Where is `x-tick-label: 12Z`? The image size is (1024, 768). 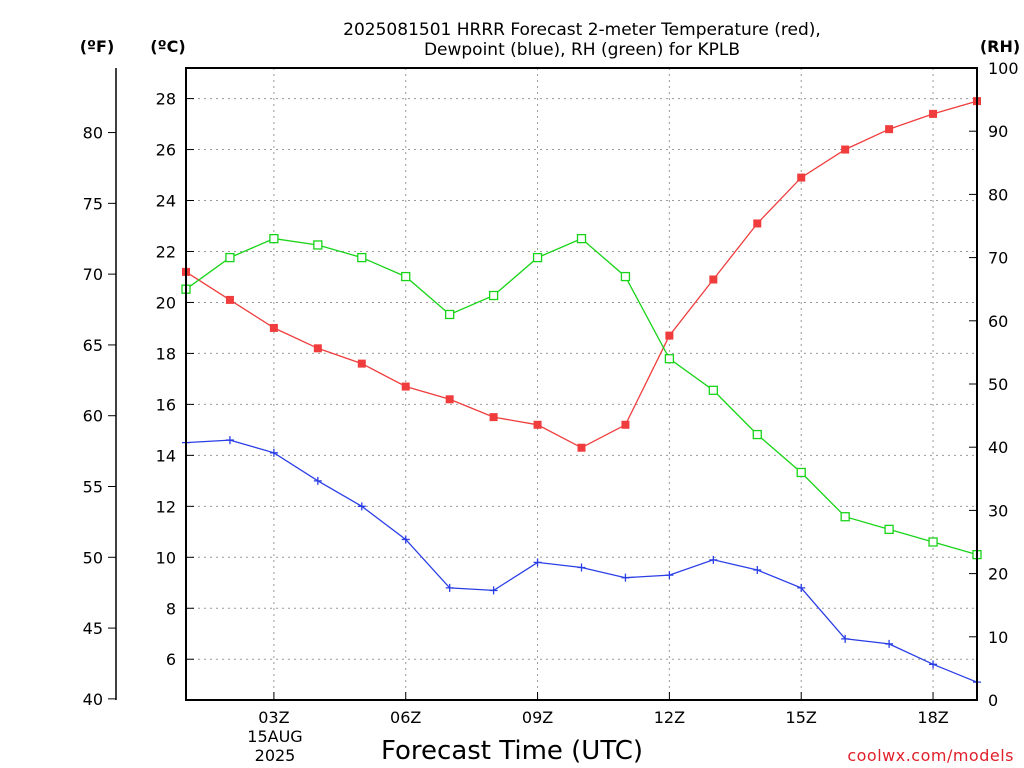
x-tick-label: 12Z is located at coordinates (669, 717).